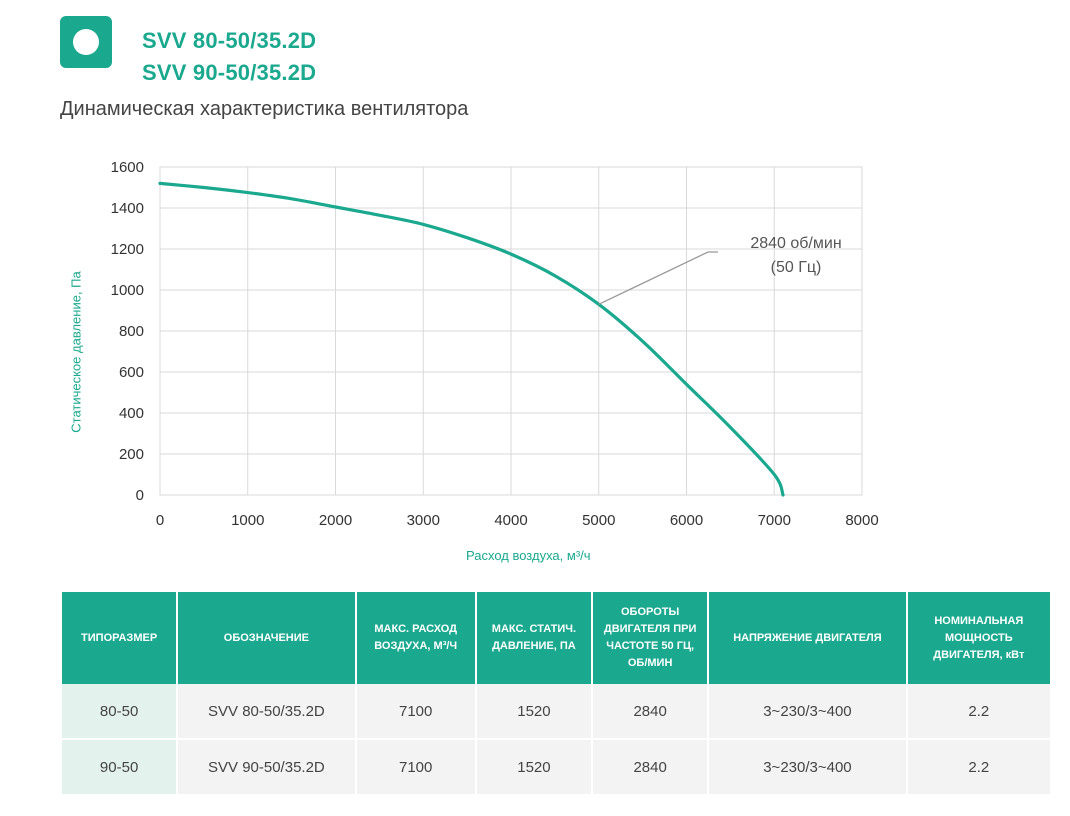  Describe the element at coordinates (795, 243) in the screenshot. I see `annotation-label-line-1: 2840 об/мин` at that location.